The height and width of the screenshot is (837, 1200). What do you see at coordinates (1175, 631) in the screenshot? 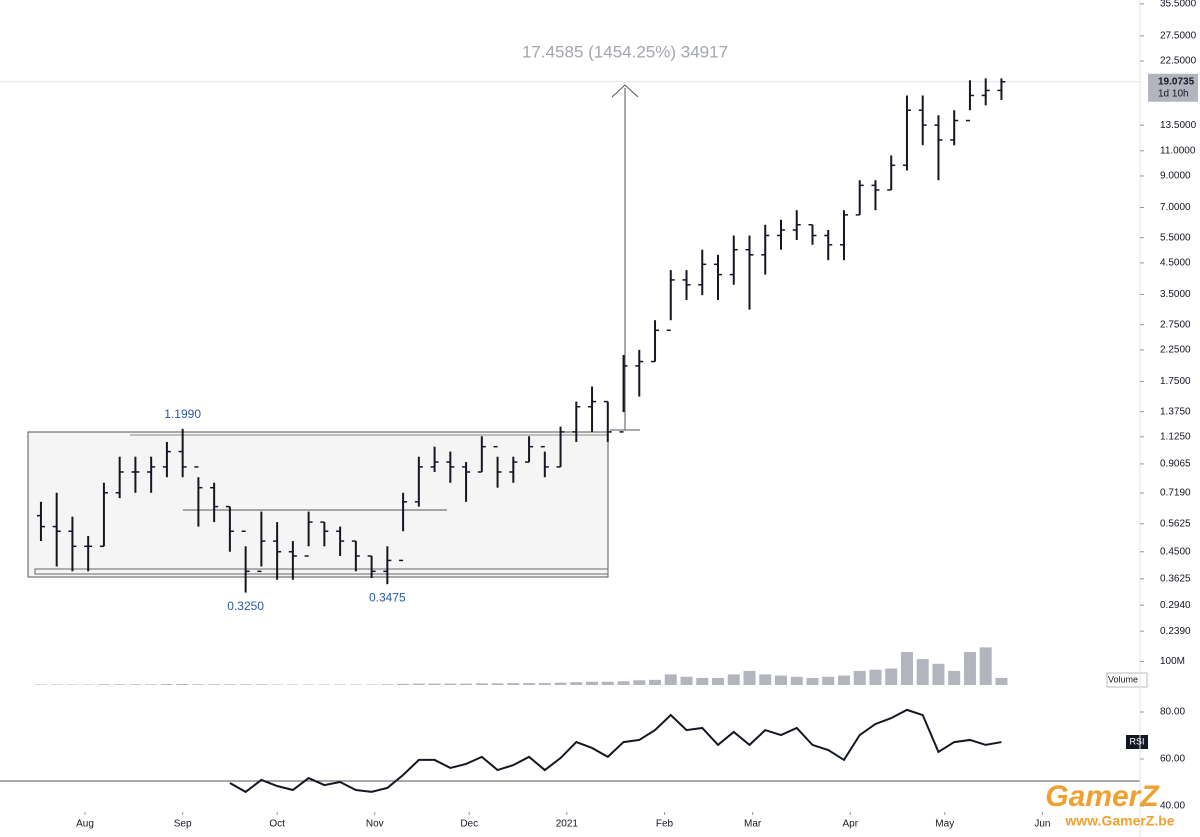
I see `y-tick-label: 0.2390` at bounding box center [1175, 631].